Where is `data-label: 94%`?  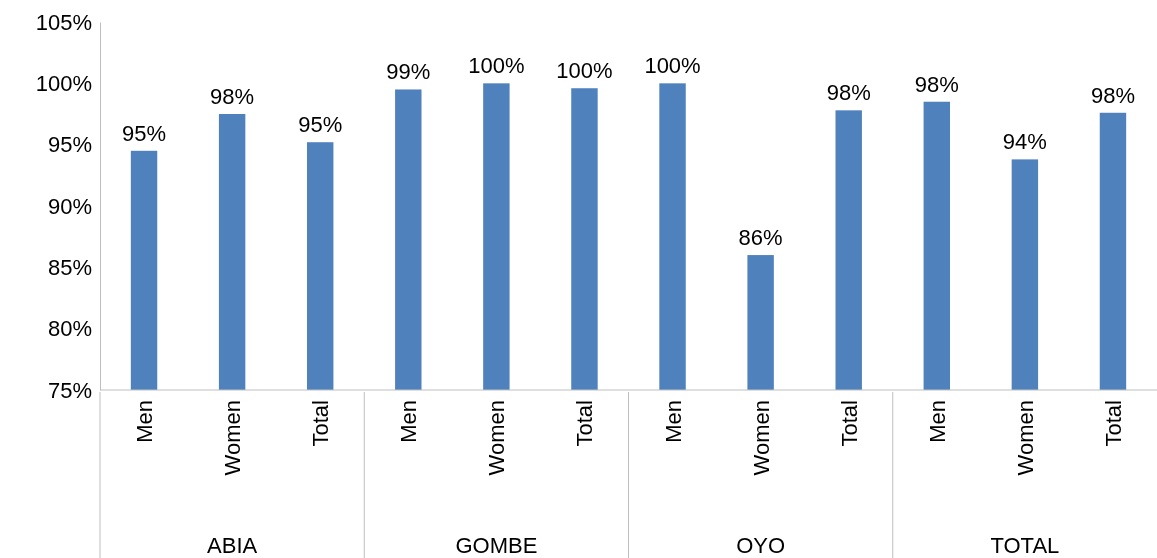 data-label: 94% is located at coordinates (1024, 142).